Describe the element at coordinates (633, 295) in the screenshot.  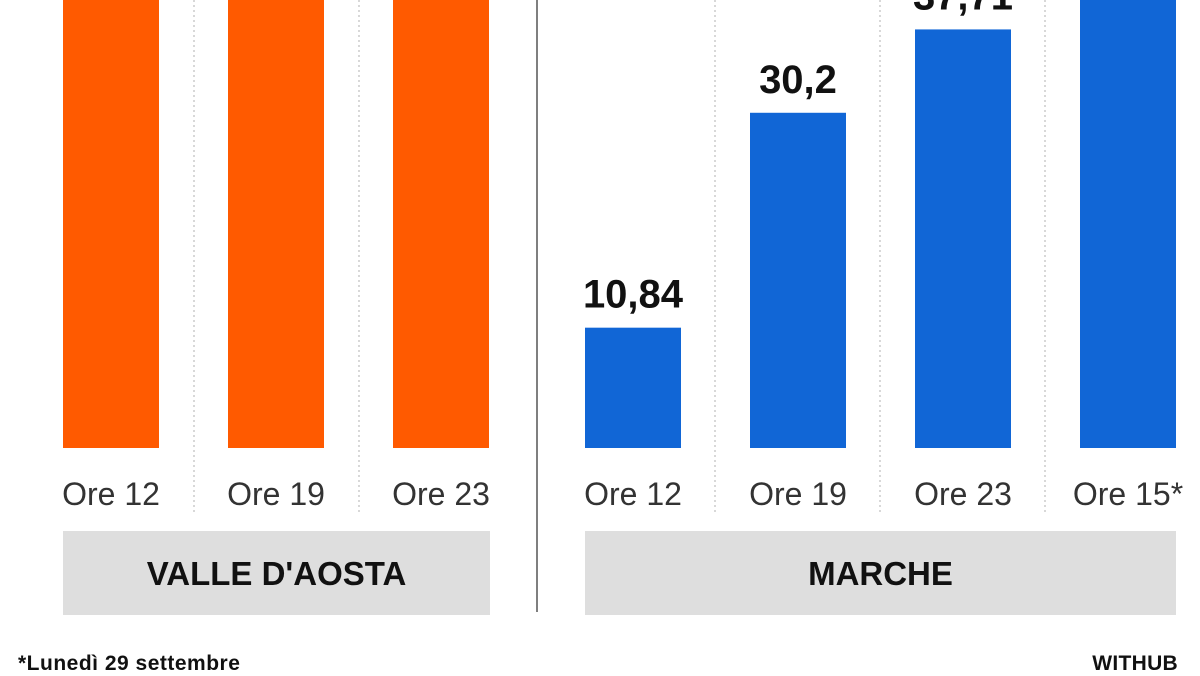
I see `data-label: 10,84` at that location.